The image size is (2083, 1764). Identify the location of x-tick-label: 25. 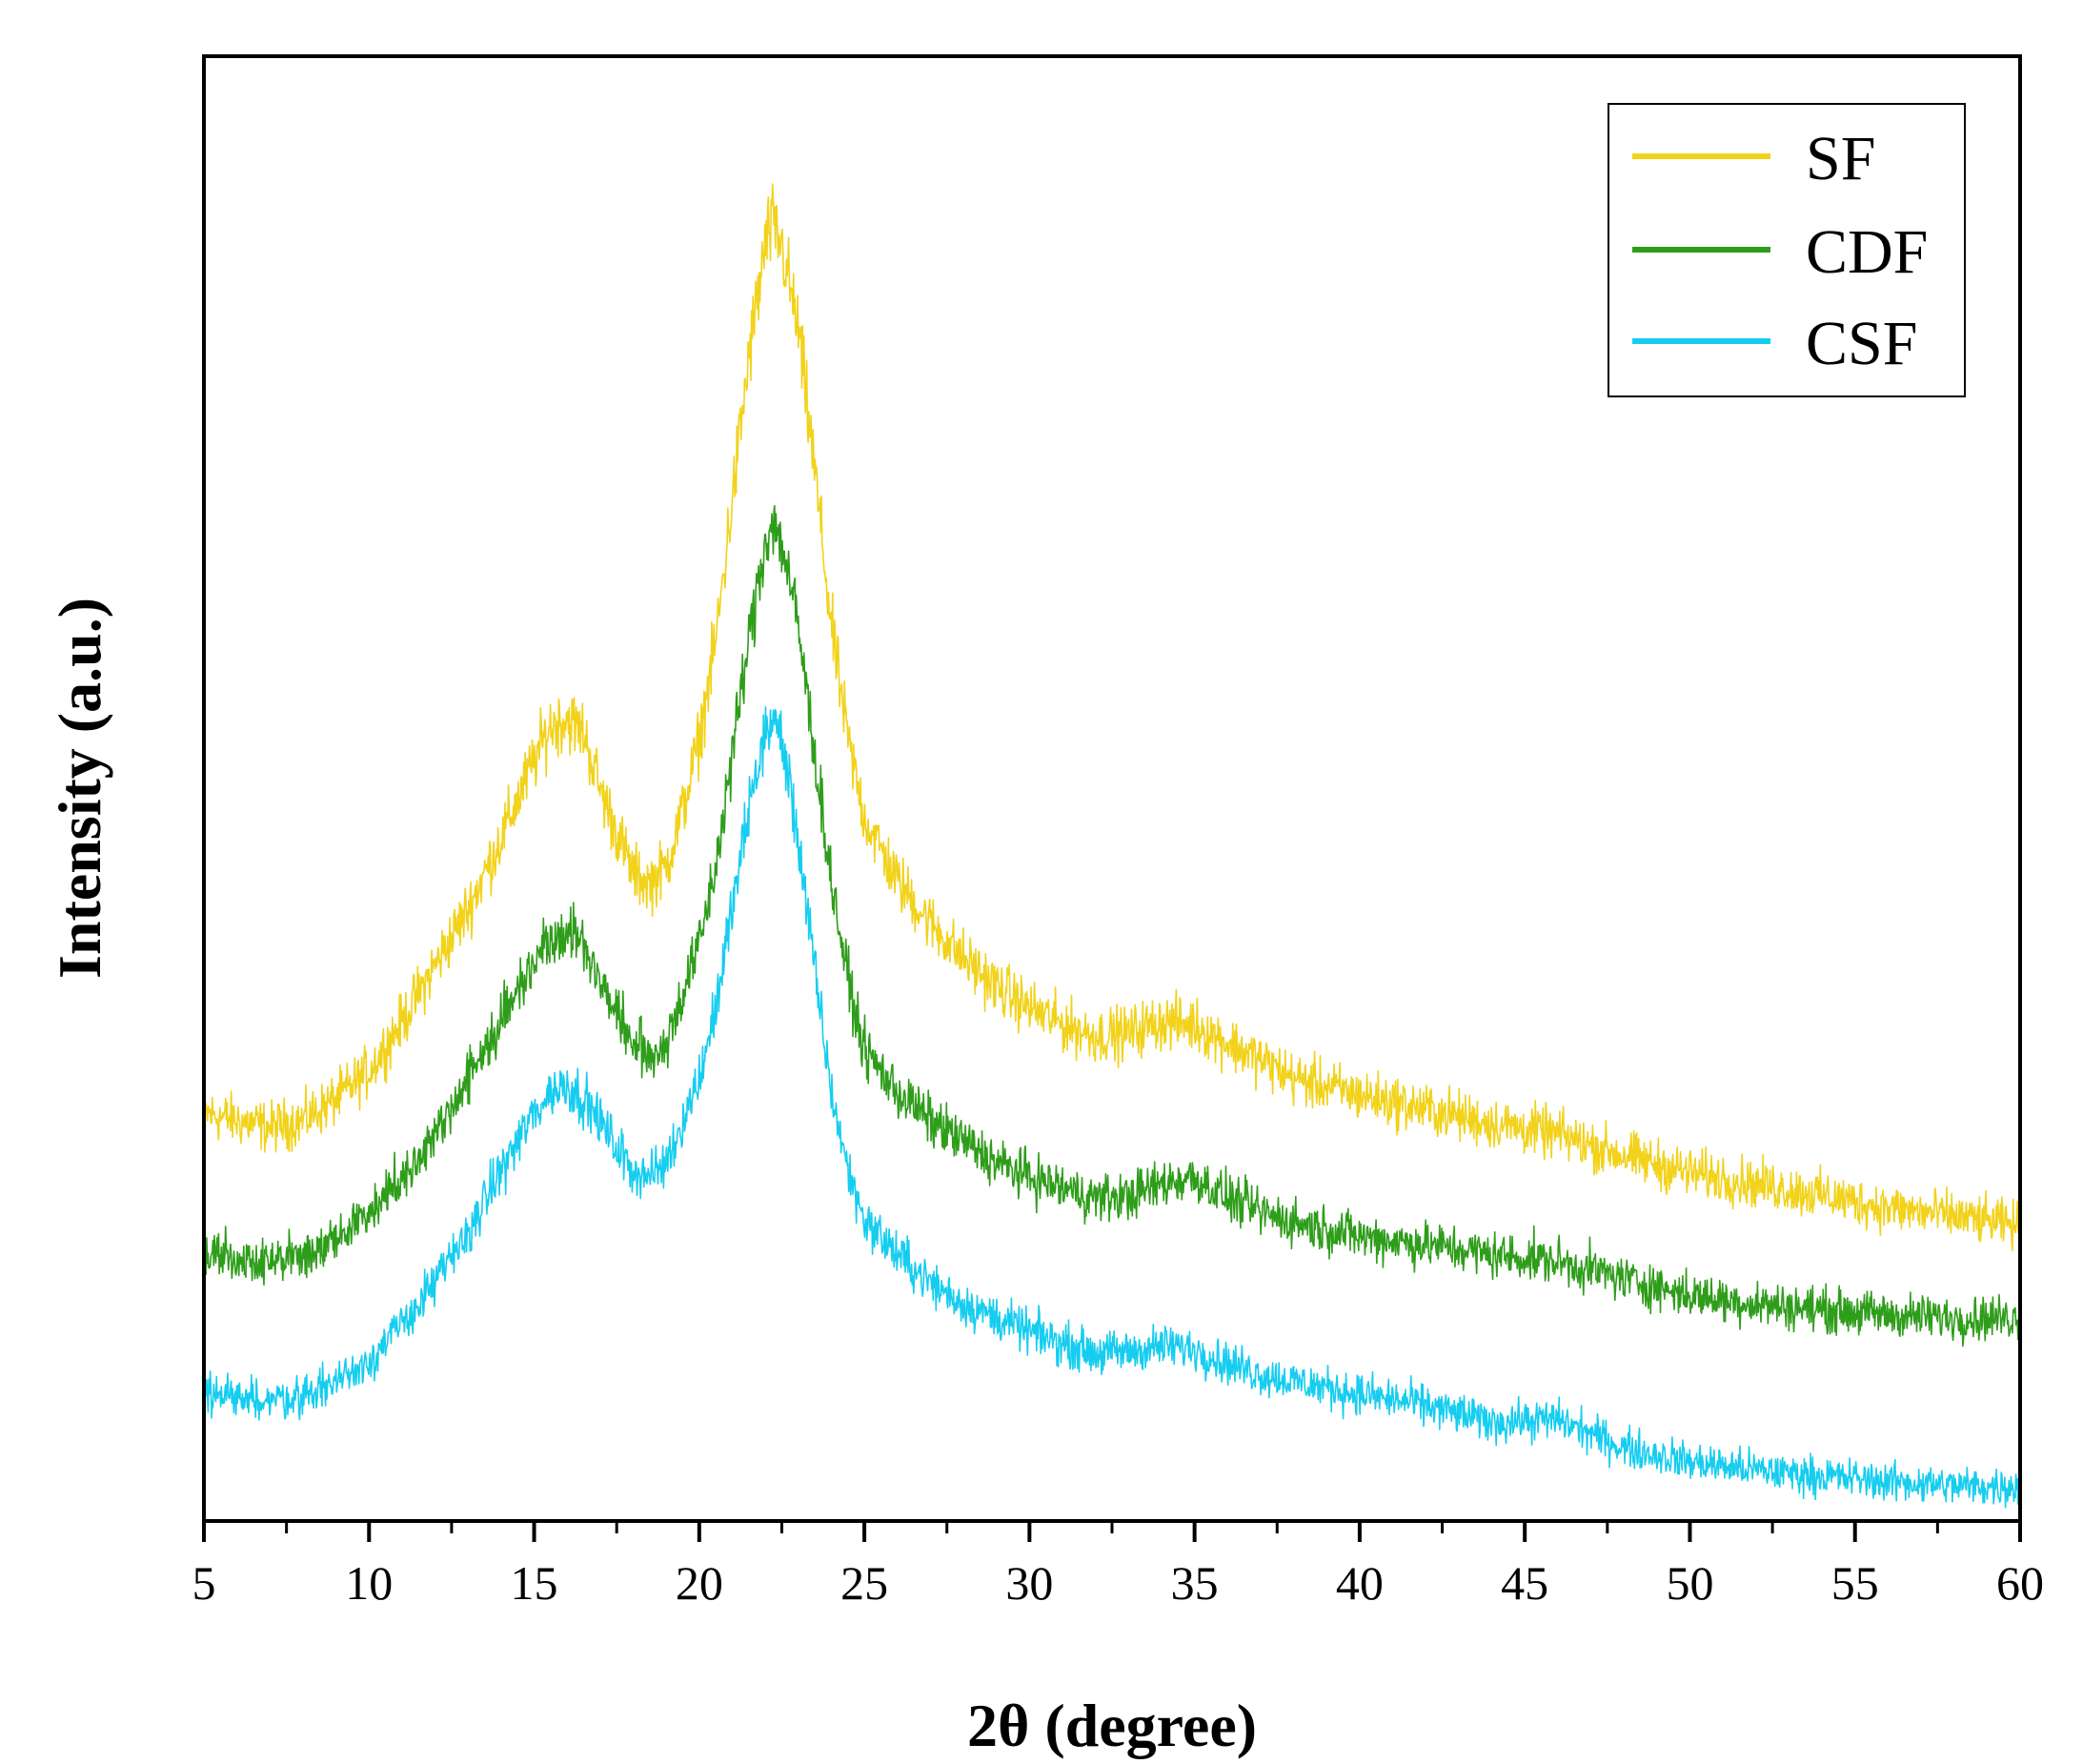
(864, 1583).